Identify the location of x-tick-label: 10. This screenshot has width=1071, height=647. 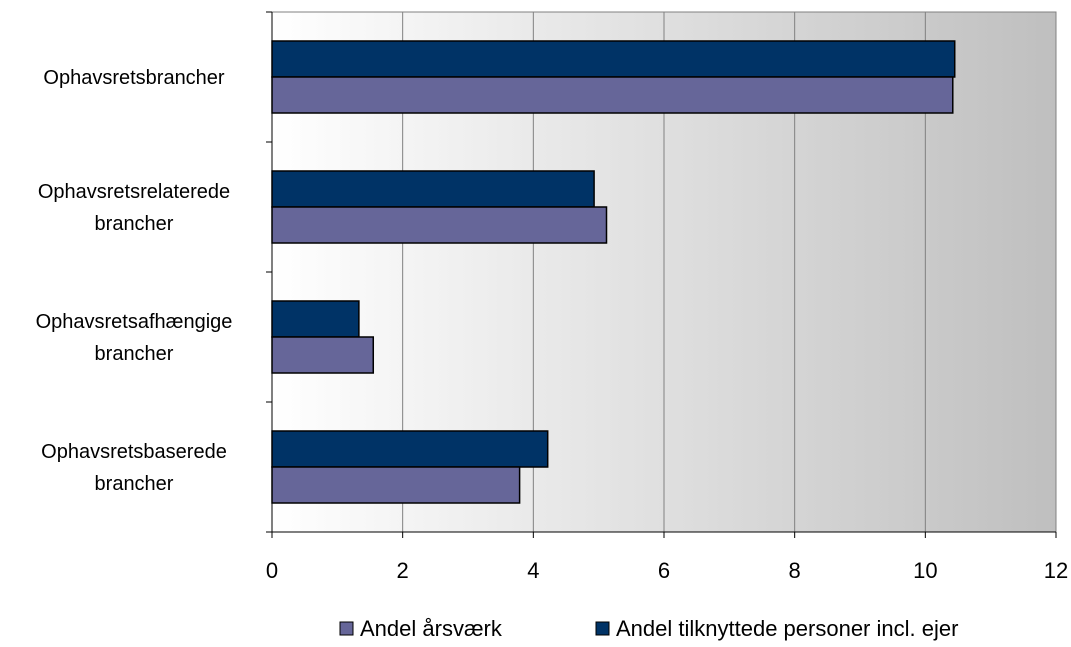
(925, 570).